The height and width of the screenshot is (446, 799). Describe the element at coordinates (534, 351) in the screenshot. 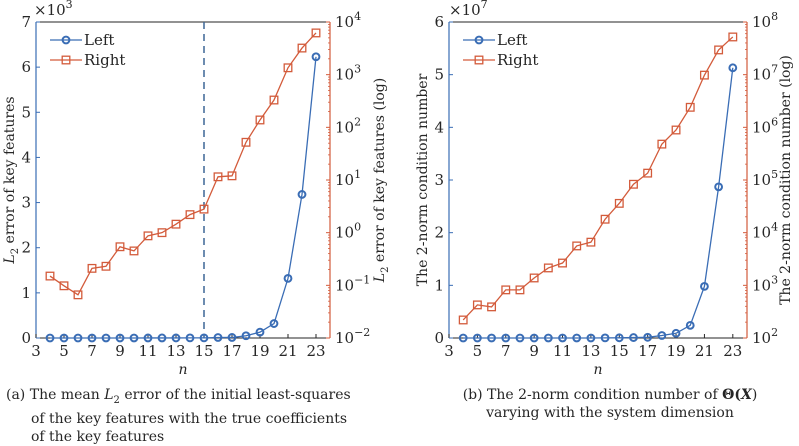

I see `x-tick-label: 9` at that location.